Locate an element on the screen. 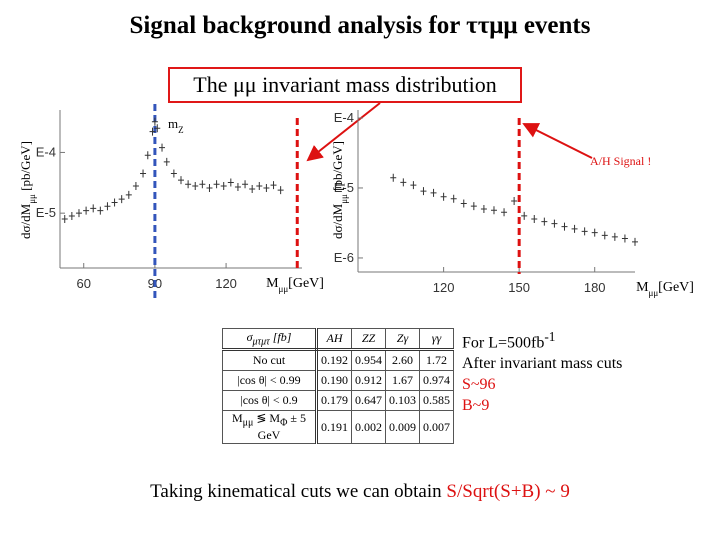 Image resolution: width=720 pixels, height=540 pixels. conclusion-text: Taking kinematical cuts we can obtain is located at coordinates (298, 491).